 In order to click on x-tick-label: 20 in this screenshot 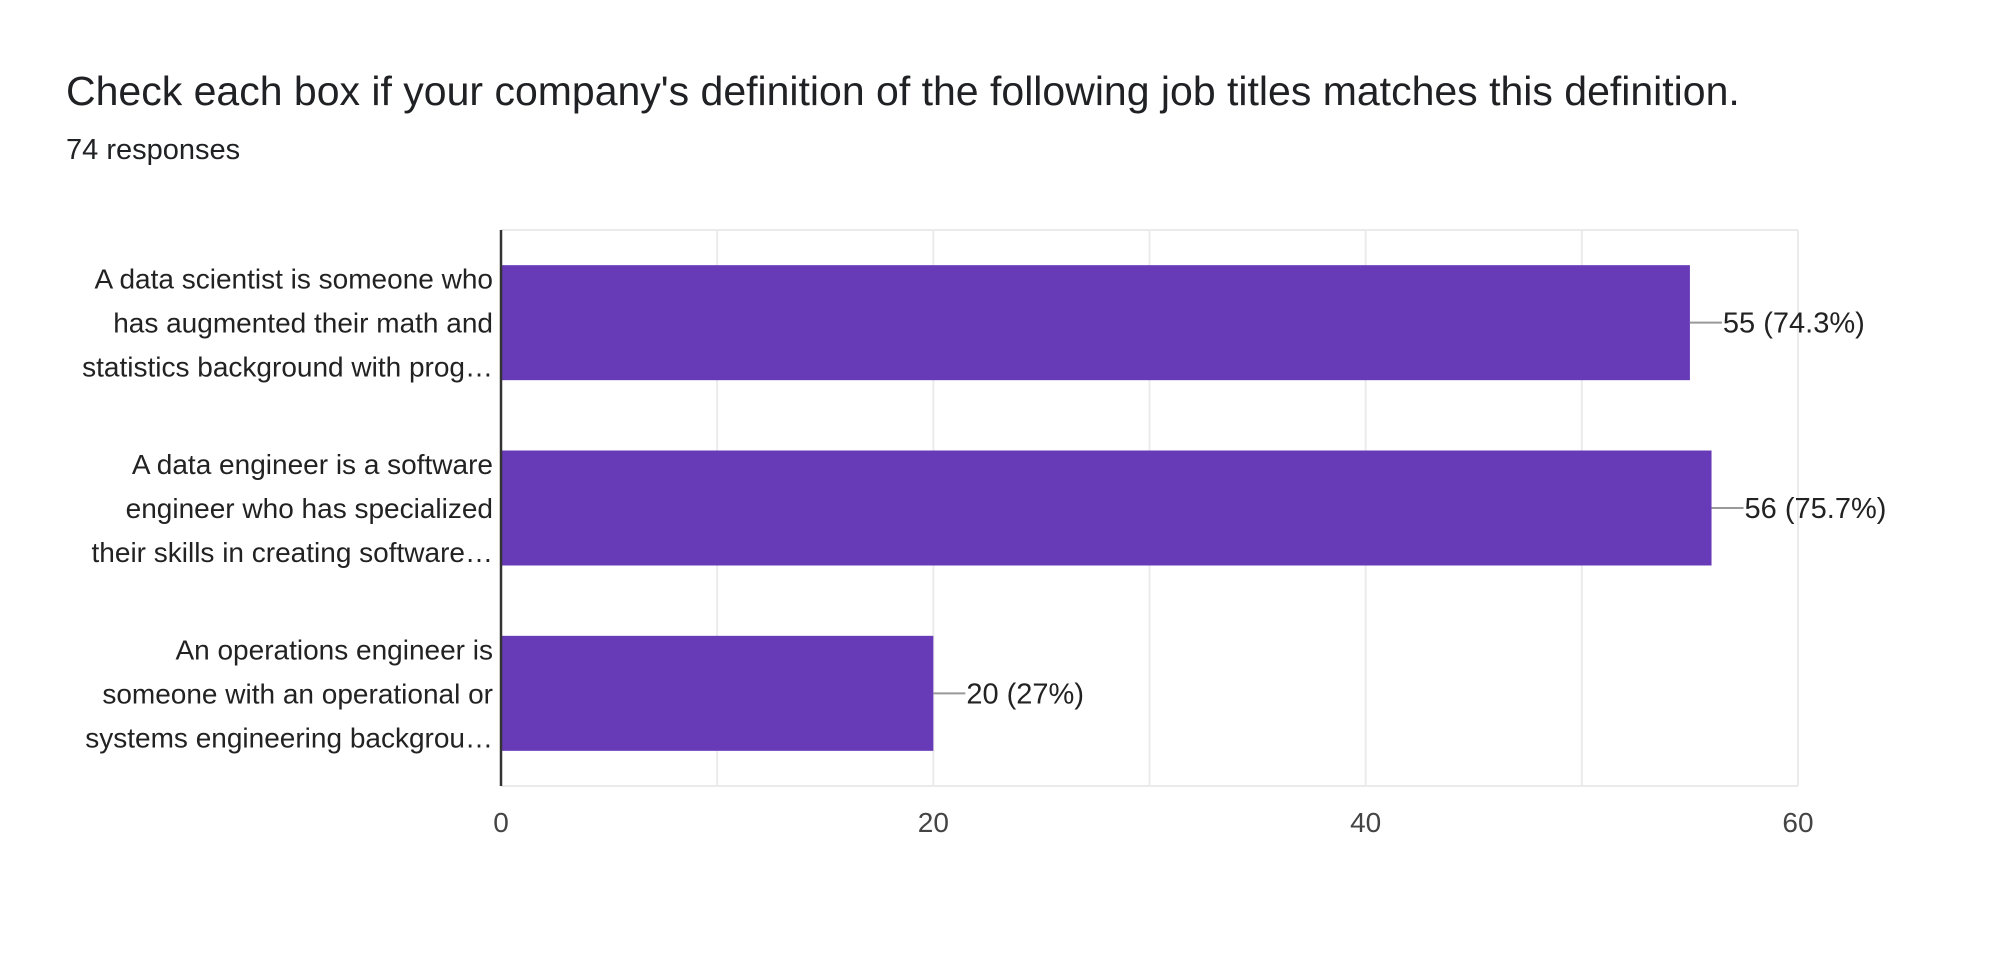, I will do `click(933, 822)`.